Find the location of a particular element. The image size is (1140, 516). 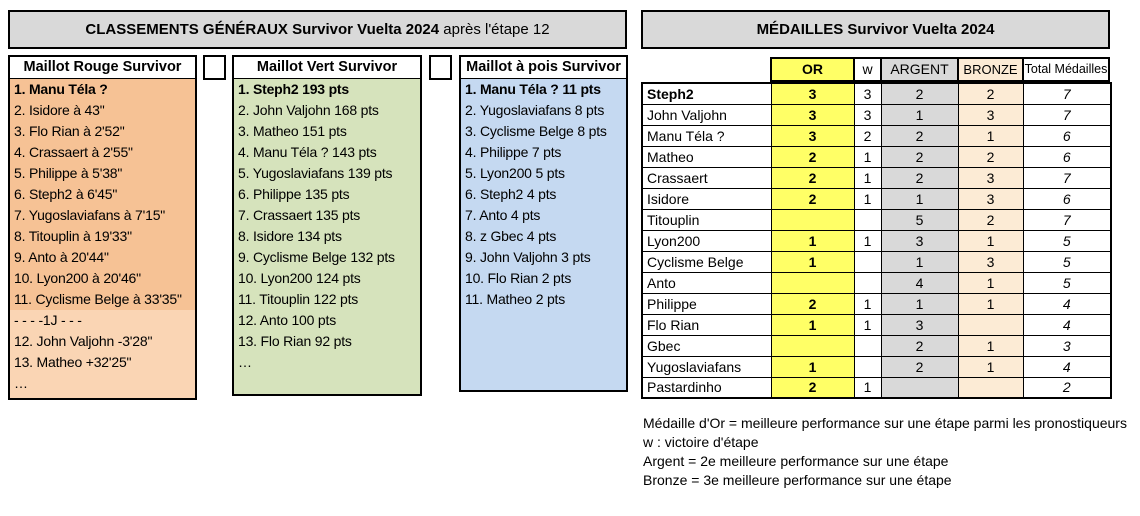

player-name: Lyon200 is located at coordinates (706, 240).